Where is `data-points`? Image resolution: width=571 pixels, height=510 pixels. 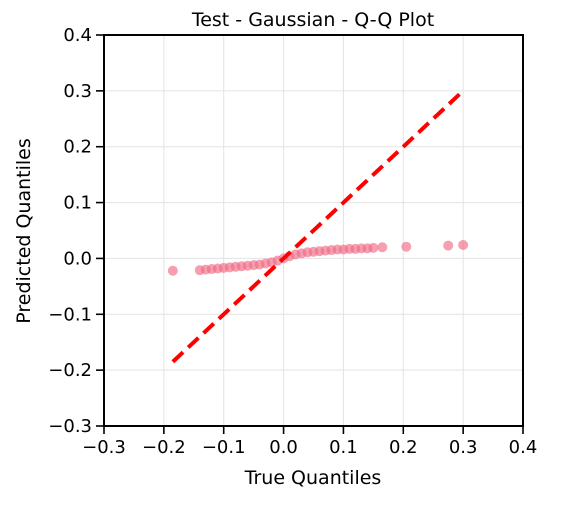 data-points is located at coordinates (318, 258).